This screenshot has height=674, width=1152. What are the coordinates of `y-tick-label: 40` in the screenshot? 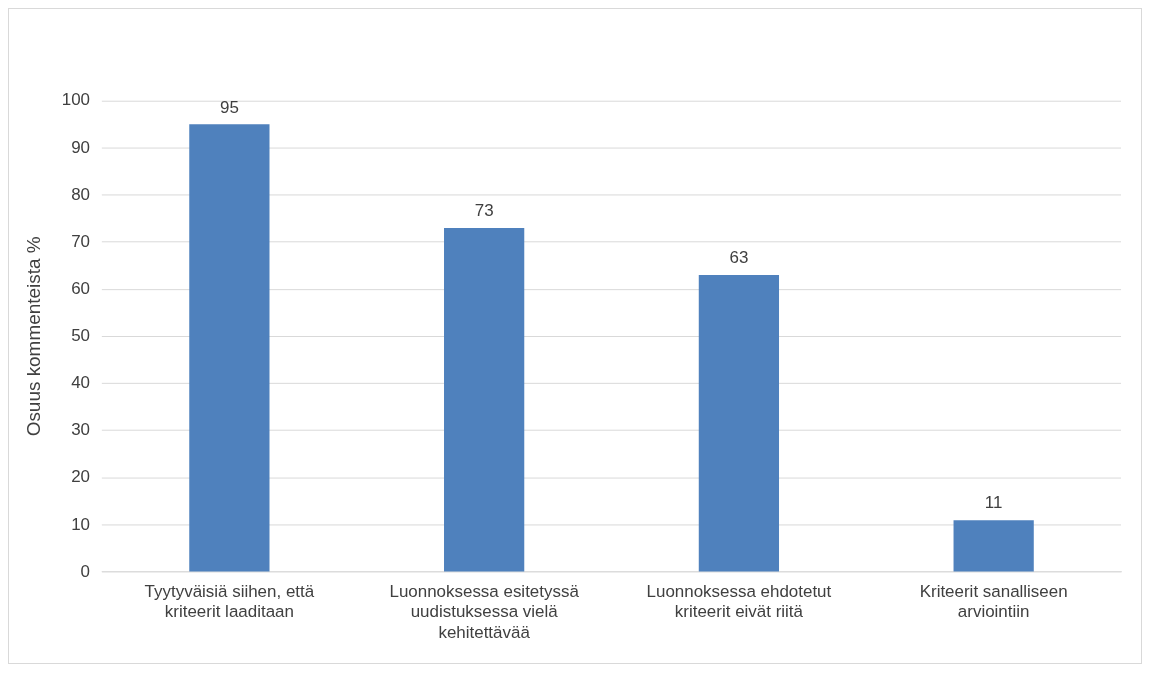 It's located at (81, 383).